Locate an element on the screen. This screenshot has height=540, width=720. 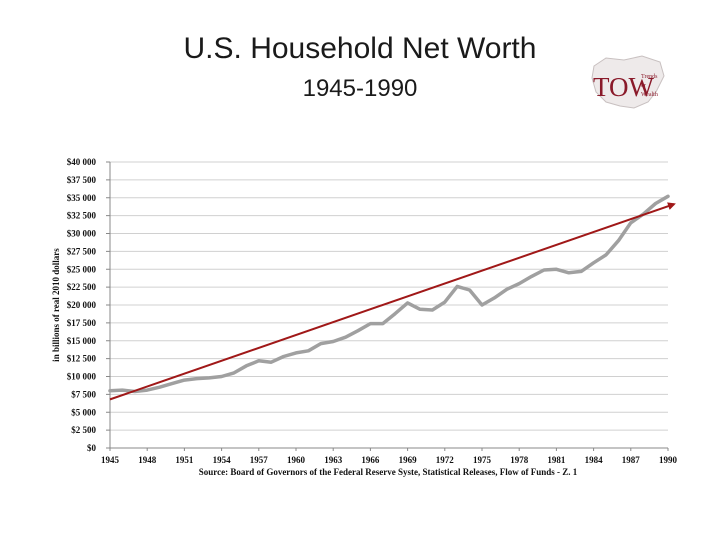
y-tick-label: $35 000 is located at coordinates (82, 198).